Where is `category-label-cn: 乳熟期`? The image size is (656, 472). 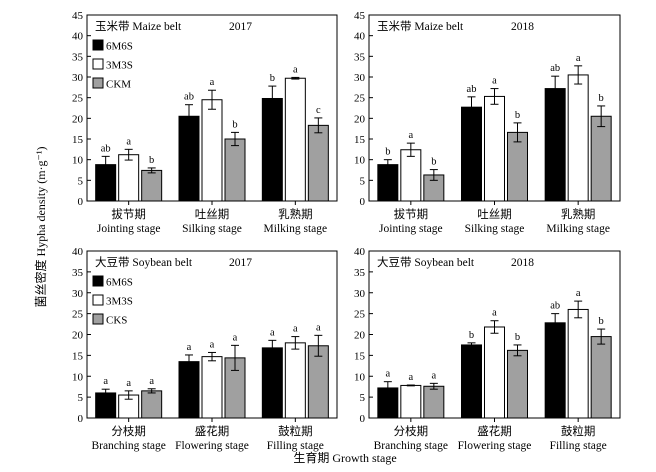 category-label-cn: 乳熟期 is located at coordinates (295, 214).